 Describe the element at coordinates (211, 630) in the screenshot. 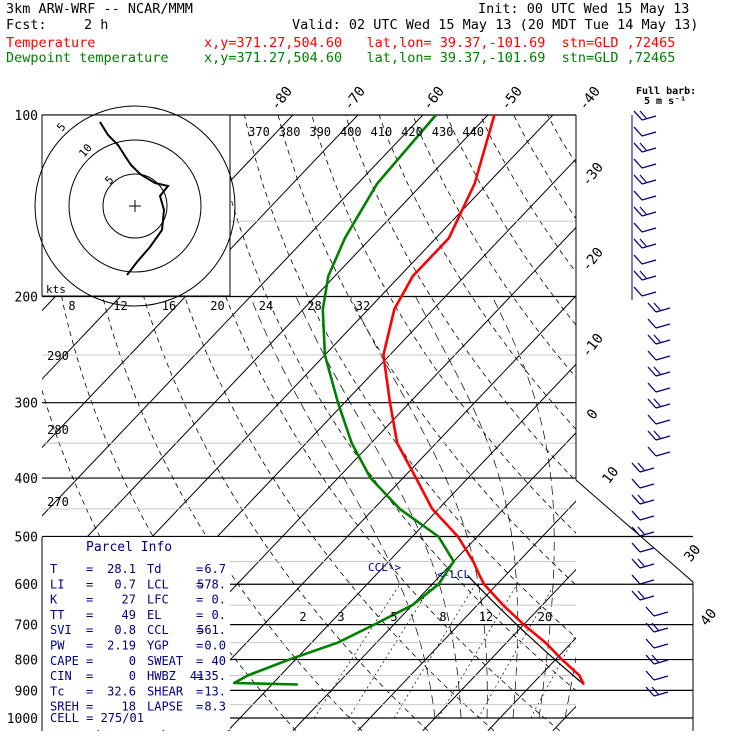

I see `parcel-param-value: 561.` at that location.